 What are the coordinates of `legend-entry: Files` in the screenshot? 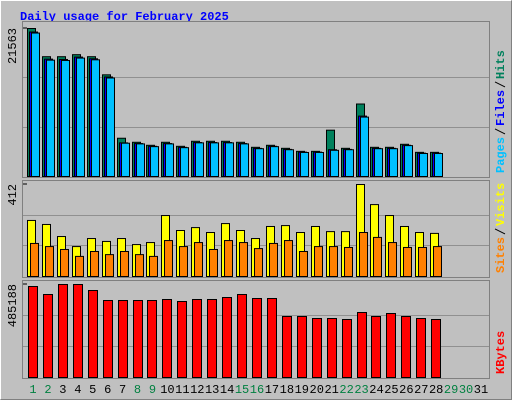 It's located at (501, 108).